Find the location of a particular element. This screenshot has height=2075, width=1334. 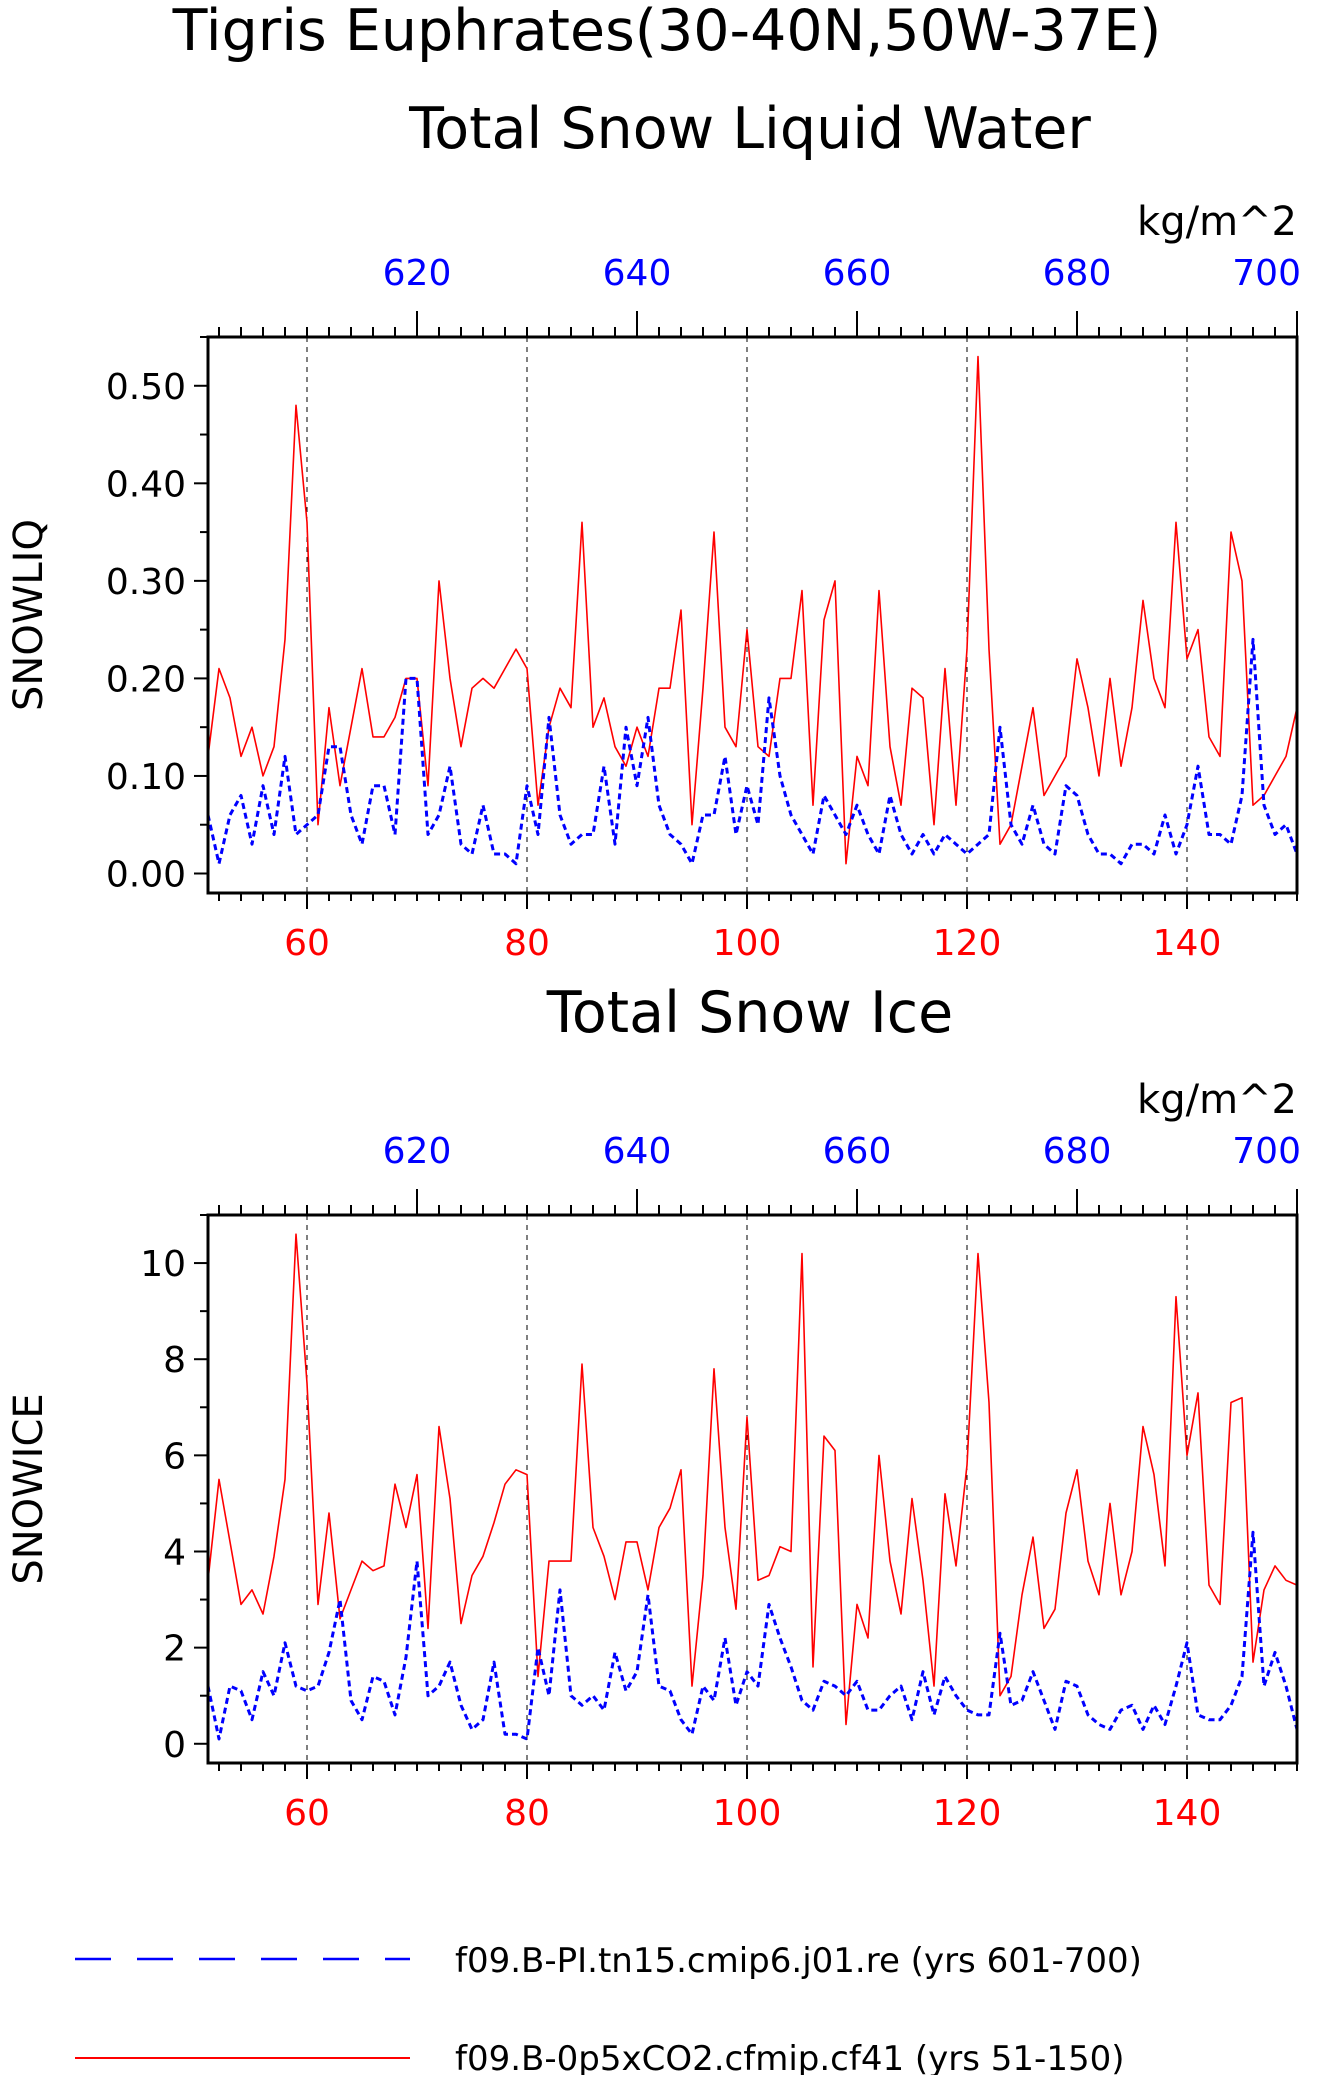

snowice-x-top-tick-label: 700 is located at coordinates (1266, 1151).